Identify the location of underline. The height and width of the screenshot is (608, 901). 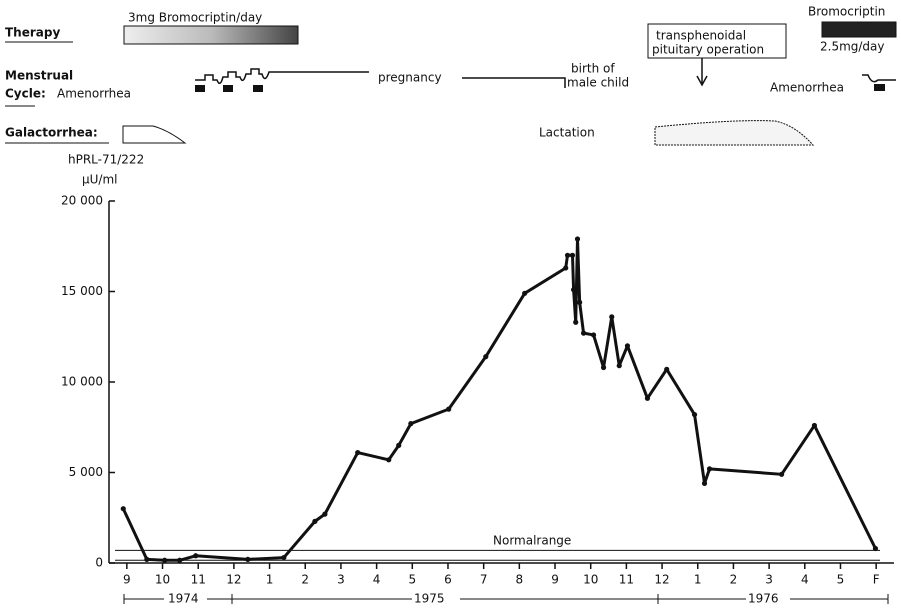
(57, 92).